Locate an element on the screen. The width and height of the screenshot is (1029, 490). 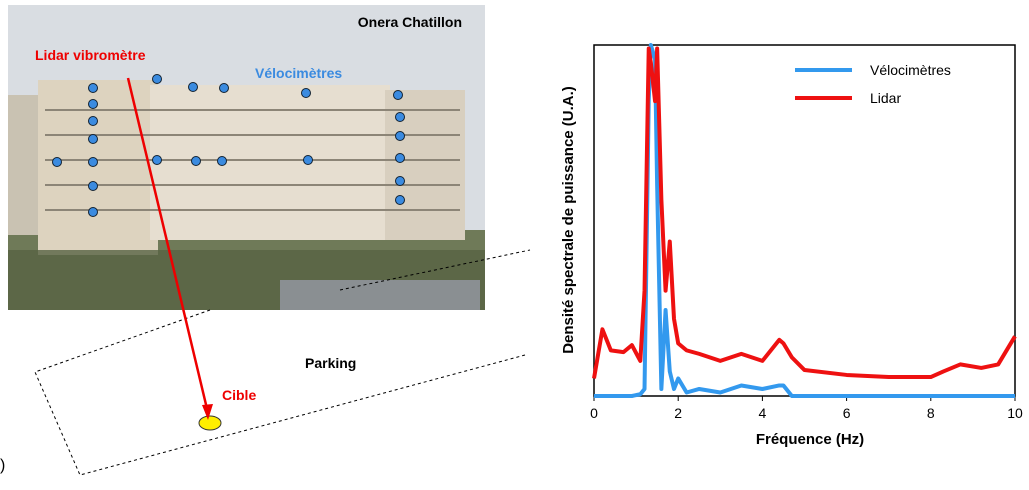
y-axis-label: Densité spectrale de puissance (U.A.) is located at coordinates (568, 220).